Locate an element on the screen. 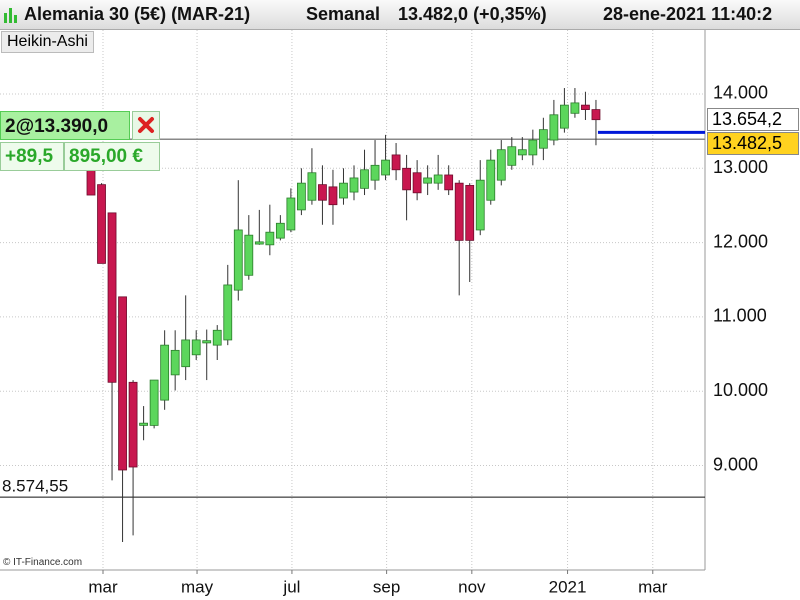  y-tick-label: 10.000 is located at coordinates (740, 390).